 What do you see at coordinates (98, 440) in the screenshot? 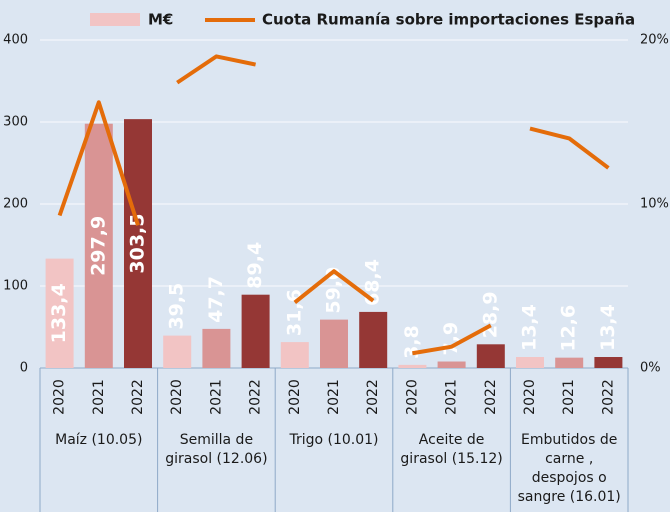
I see `group-label: Maíz (10.05)` at bounding box center [98, 440].